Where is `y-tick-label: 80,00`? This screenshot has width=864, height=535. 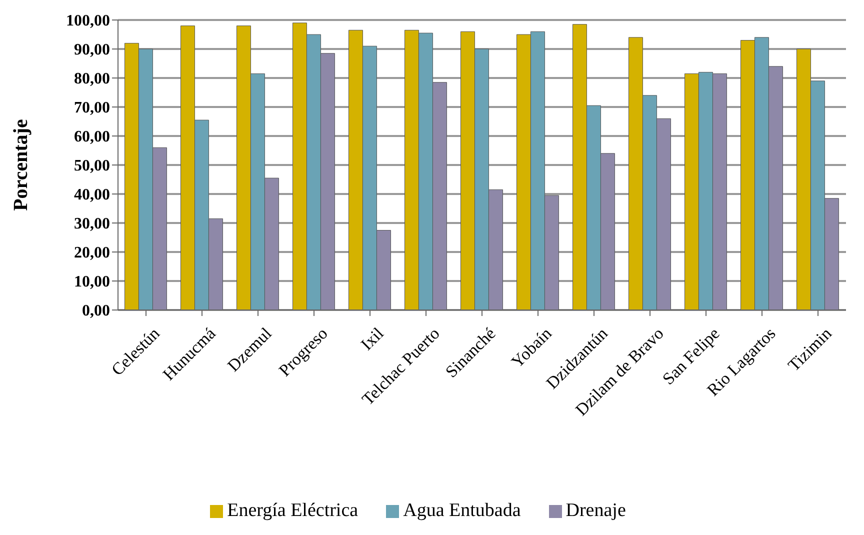
y-tick-label: 80,00 is located at coordinates (92, 79).